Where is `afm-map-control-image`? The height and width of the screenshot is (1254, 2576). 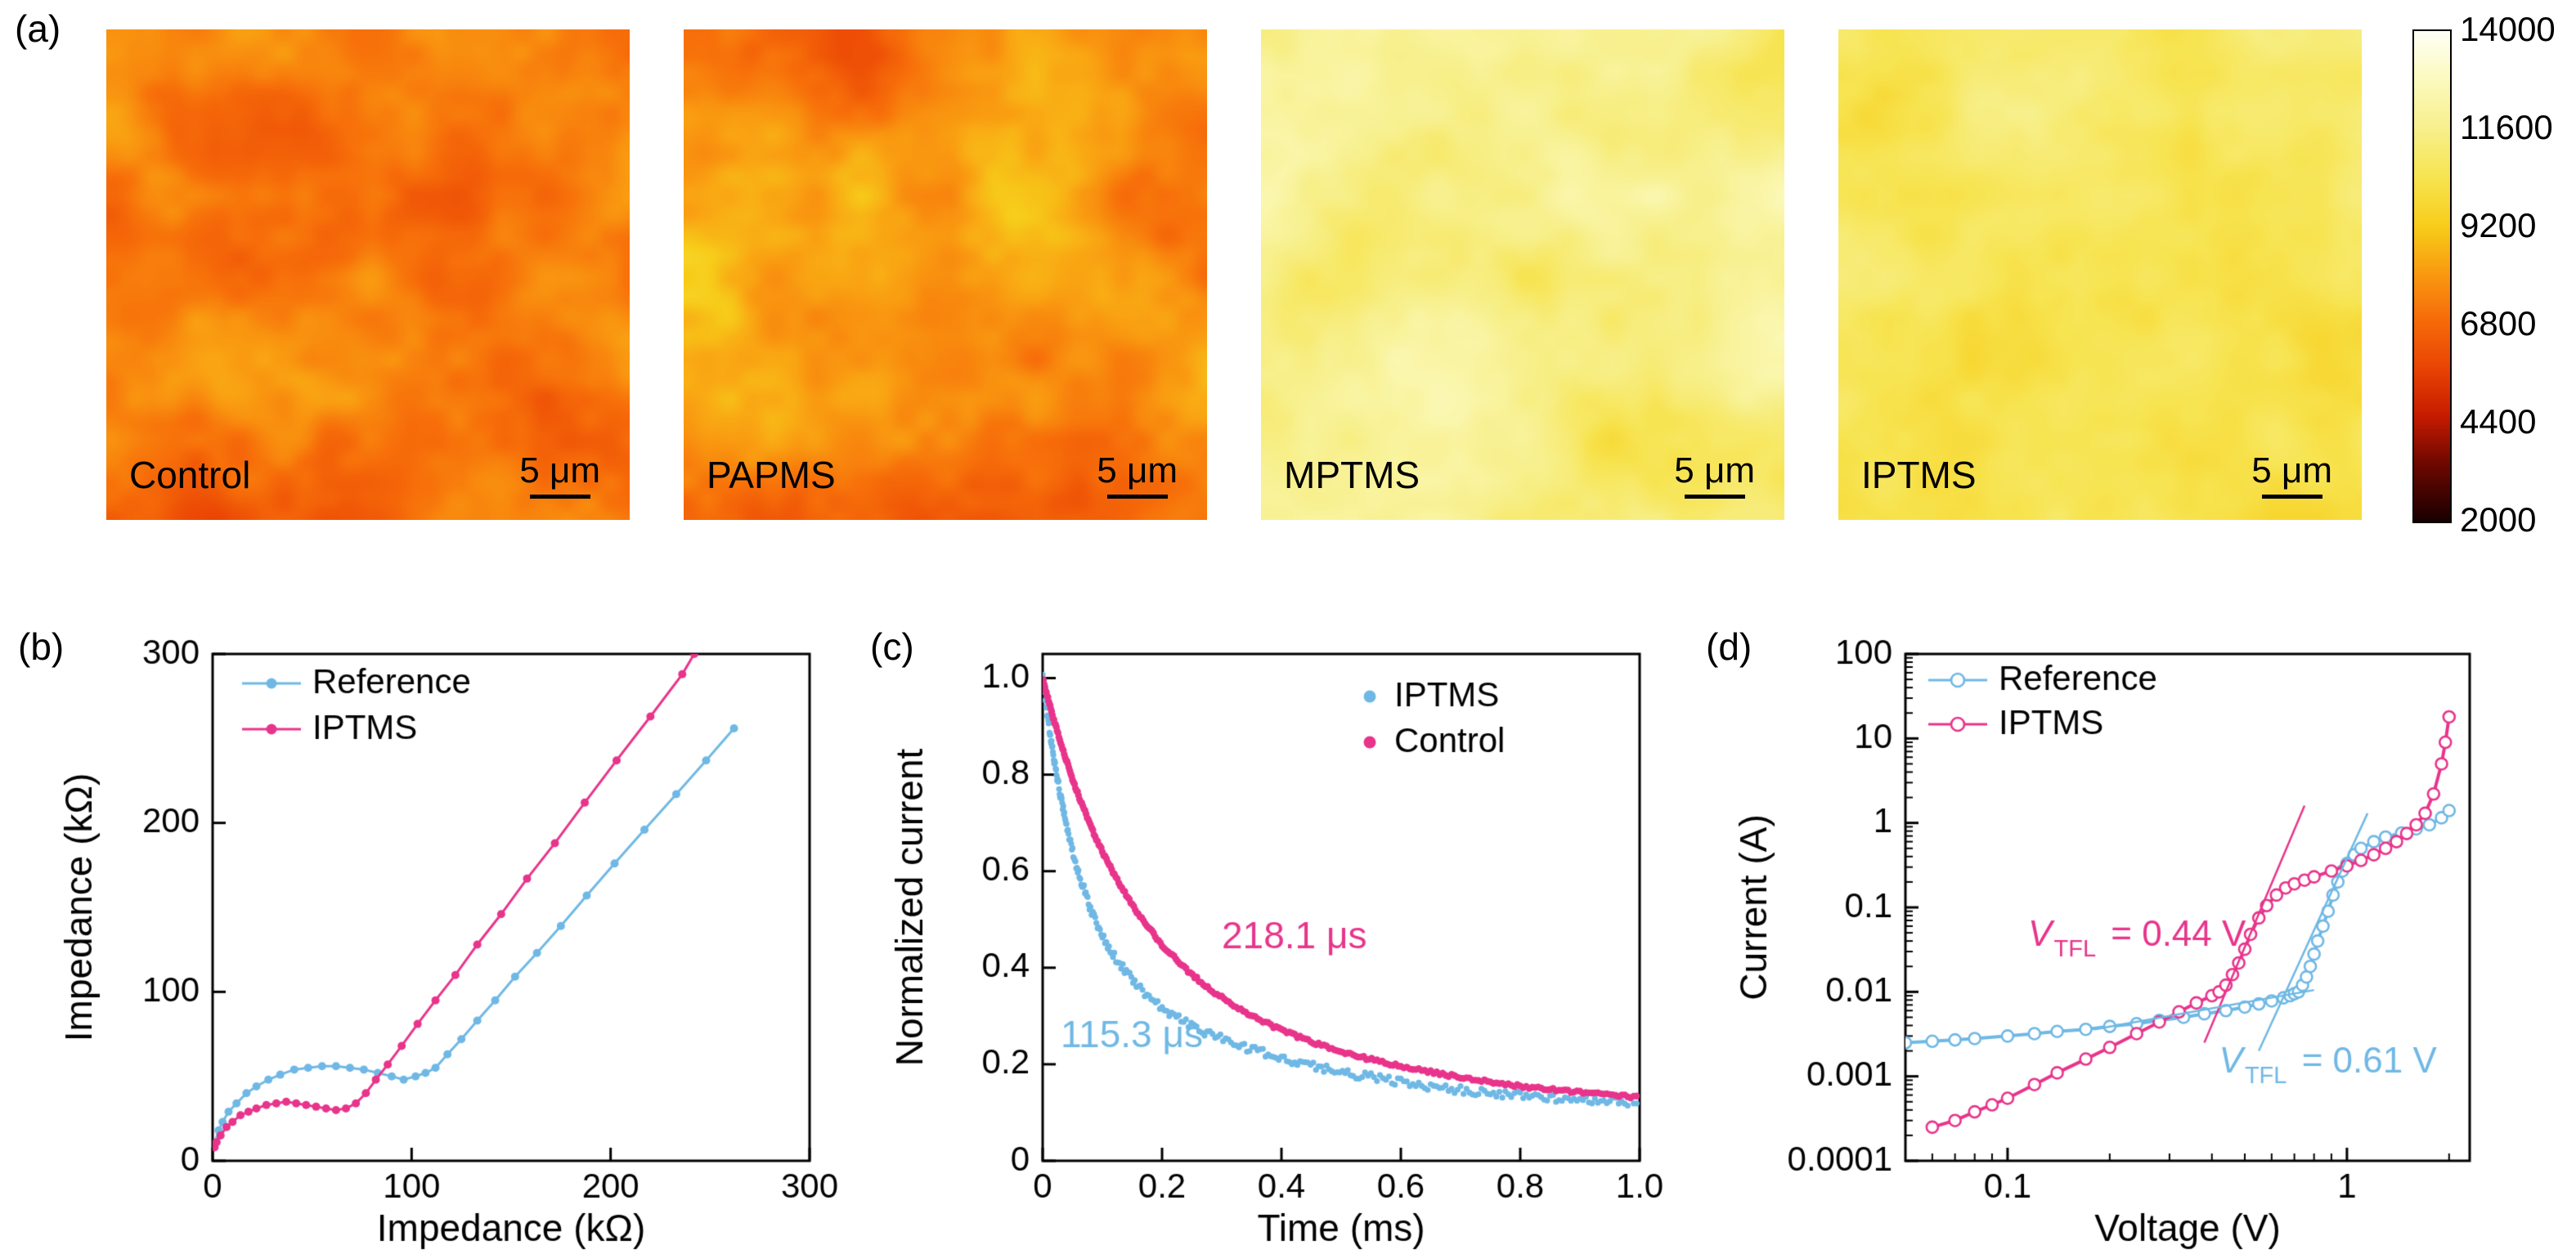
afm-map-control-image is located at coordinates (368, 274).